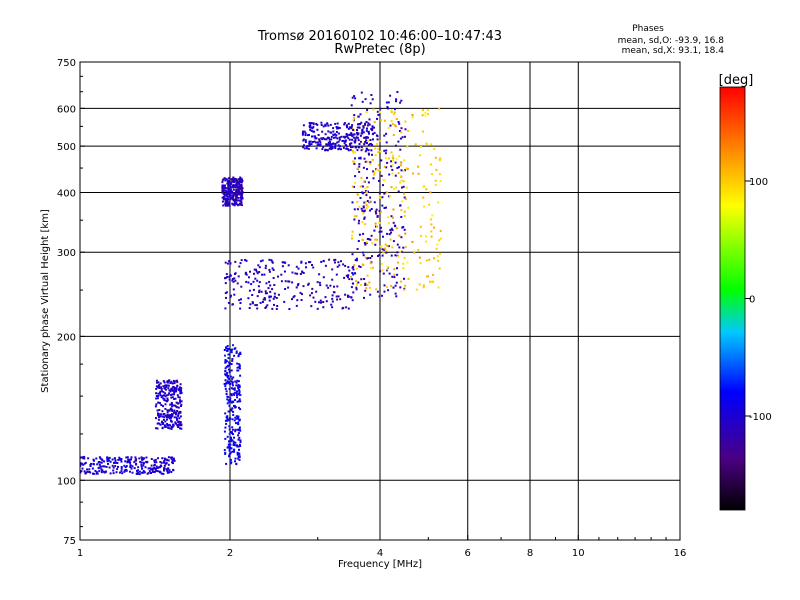  I want to click on colorbar-unit-label: [deg], so click(736, 80).